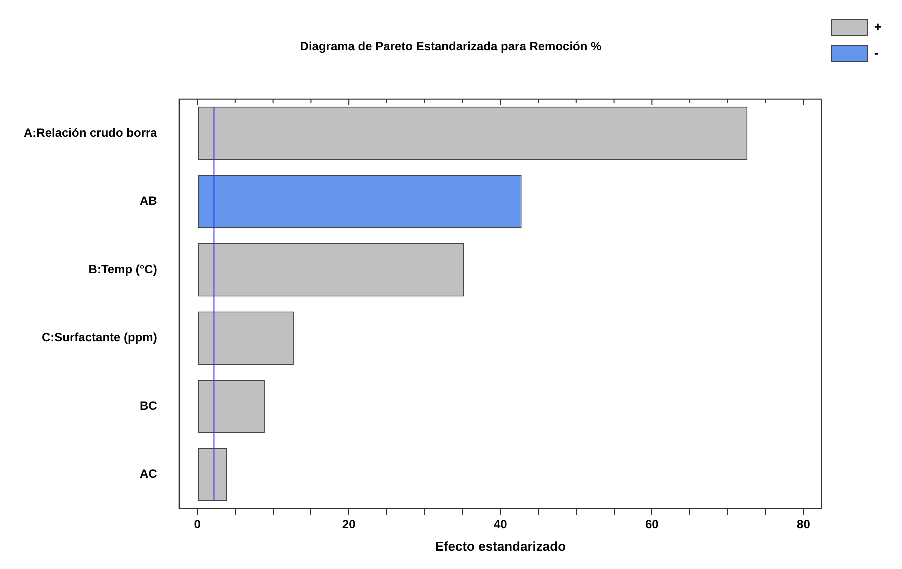  What do you see at coordinates (451, 47) in the screenshot?
I see `chart-title: Diagrama de Pareto Estandarizada para Remoción %` at bounding box center [451, 47].